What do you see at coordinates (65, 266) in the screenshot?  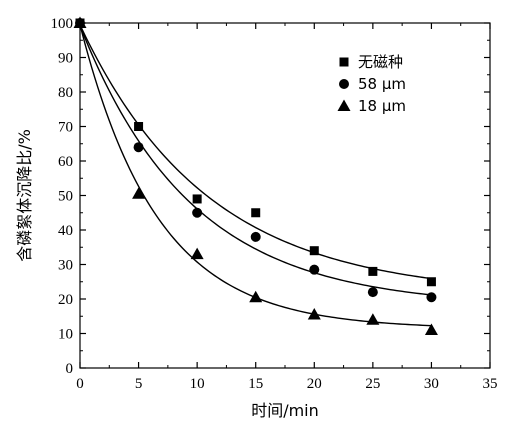 I see `y-tick-label: 30` at bounding box center [65, 266].